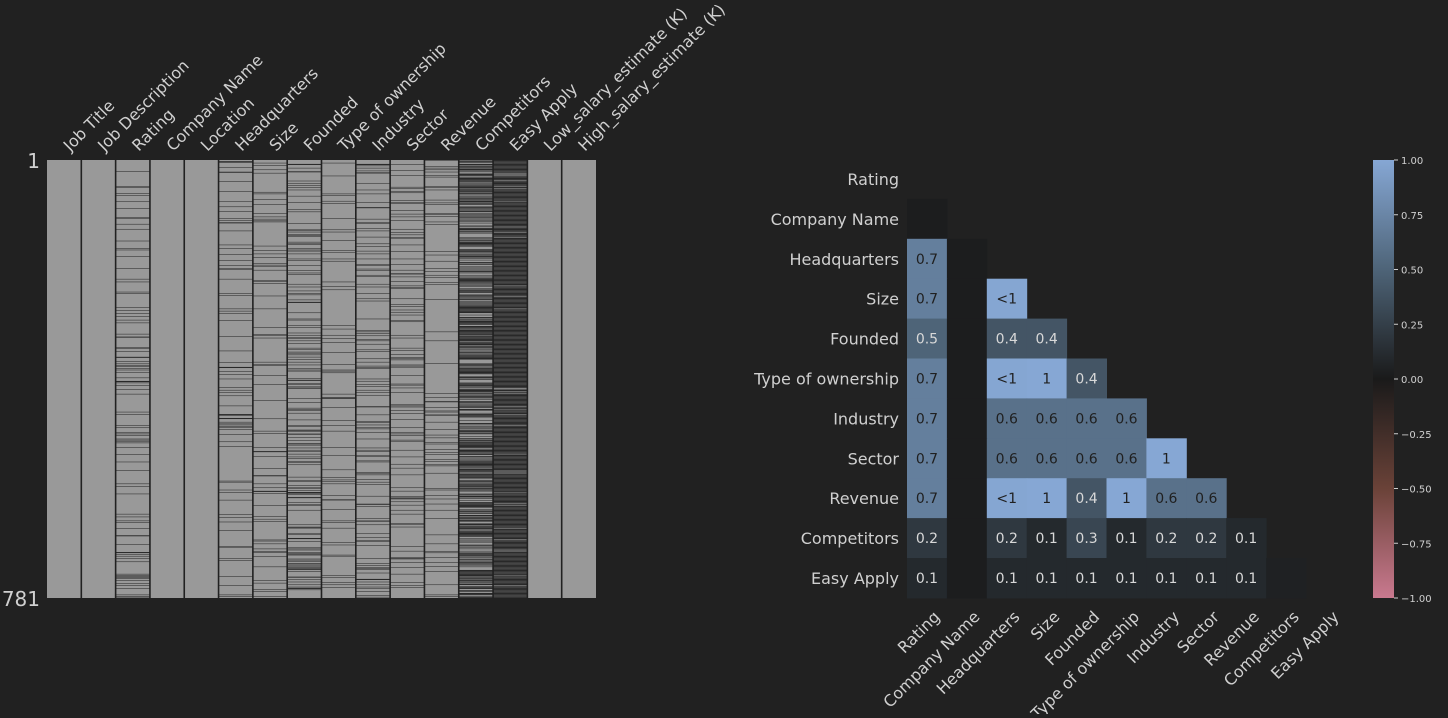 The height and width of the screenshot is (718, 1448). I want to click on heatmap-cell-label: 0.6, so click(1126, 419).